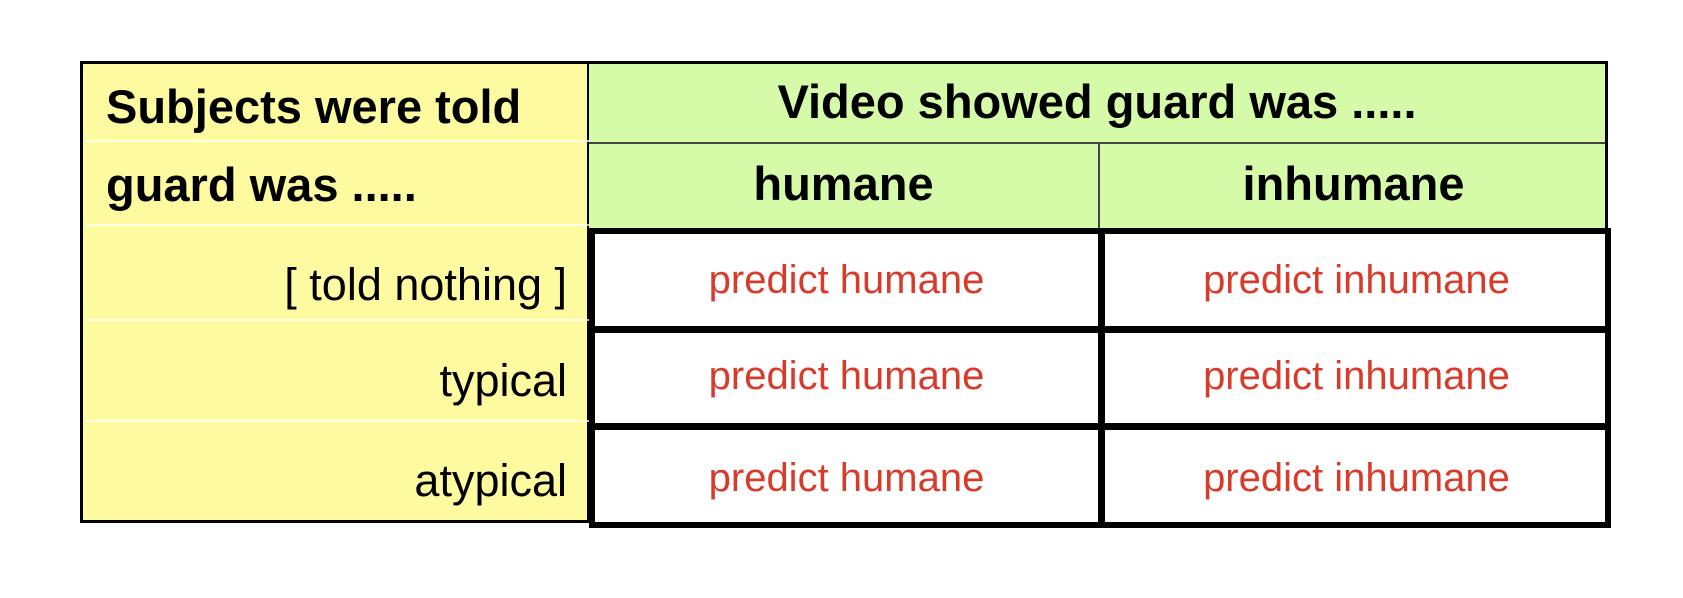  I want to click on column-header-humane: humane, so click(843, 183).